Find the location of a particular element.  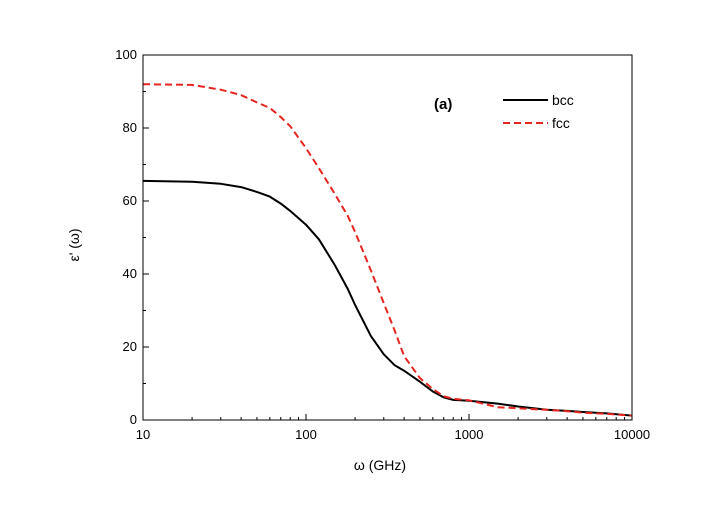

x-axis-title: ω (GHz) is located at coordinates (380, 465).